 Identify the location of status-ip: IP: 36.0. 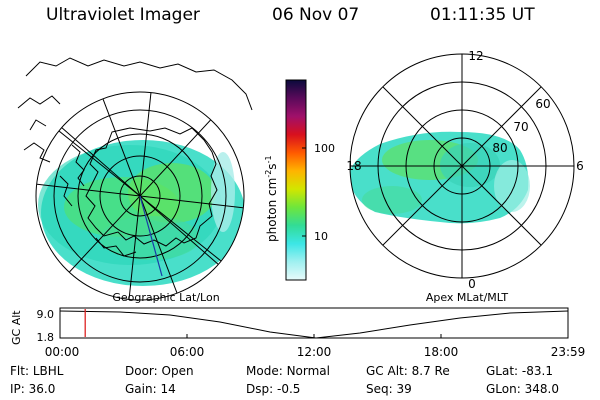
(33, 389).